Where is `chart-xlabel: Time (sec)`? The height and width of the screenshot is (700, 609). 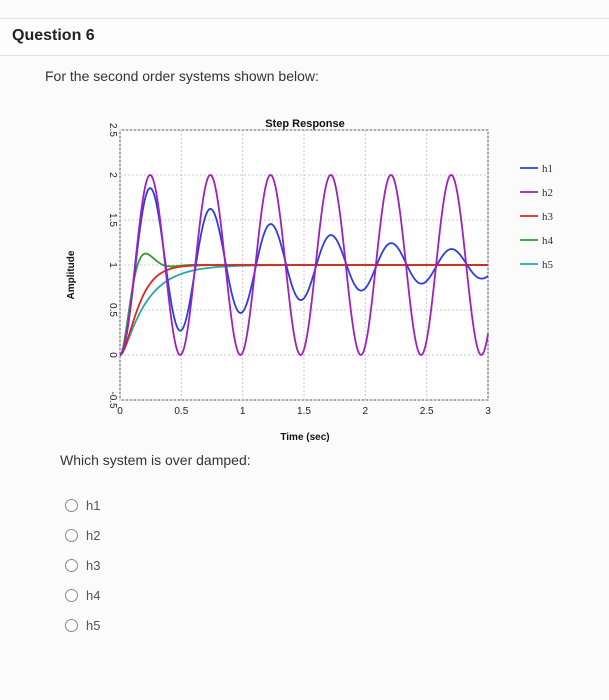 chart-xlabel: Time (sec) is located at coordinates (304, 437).